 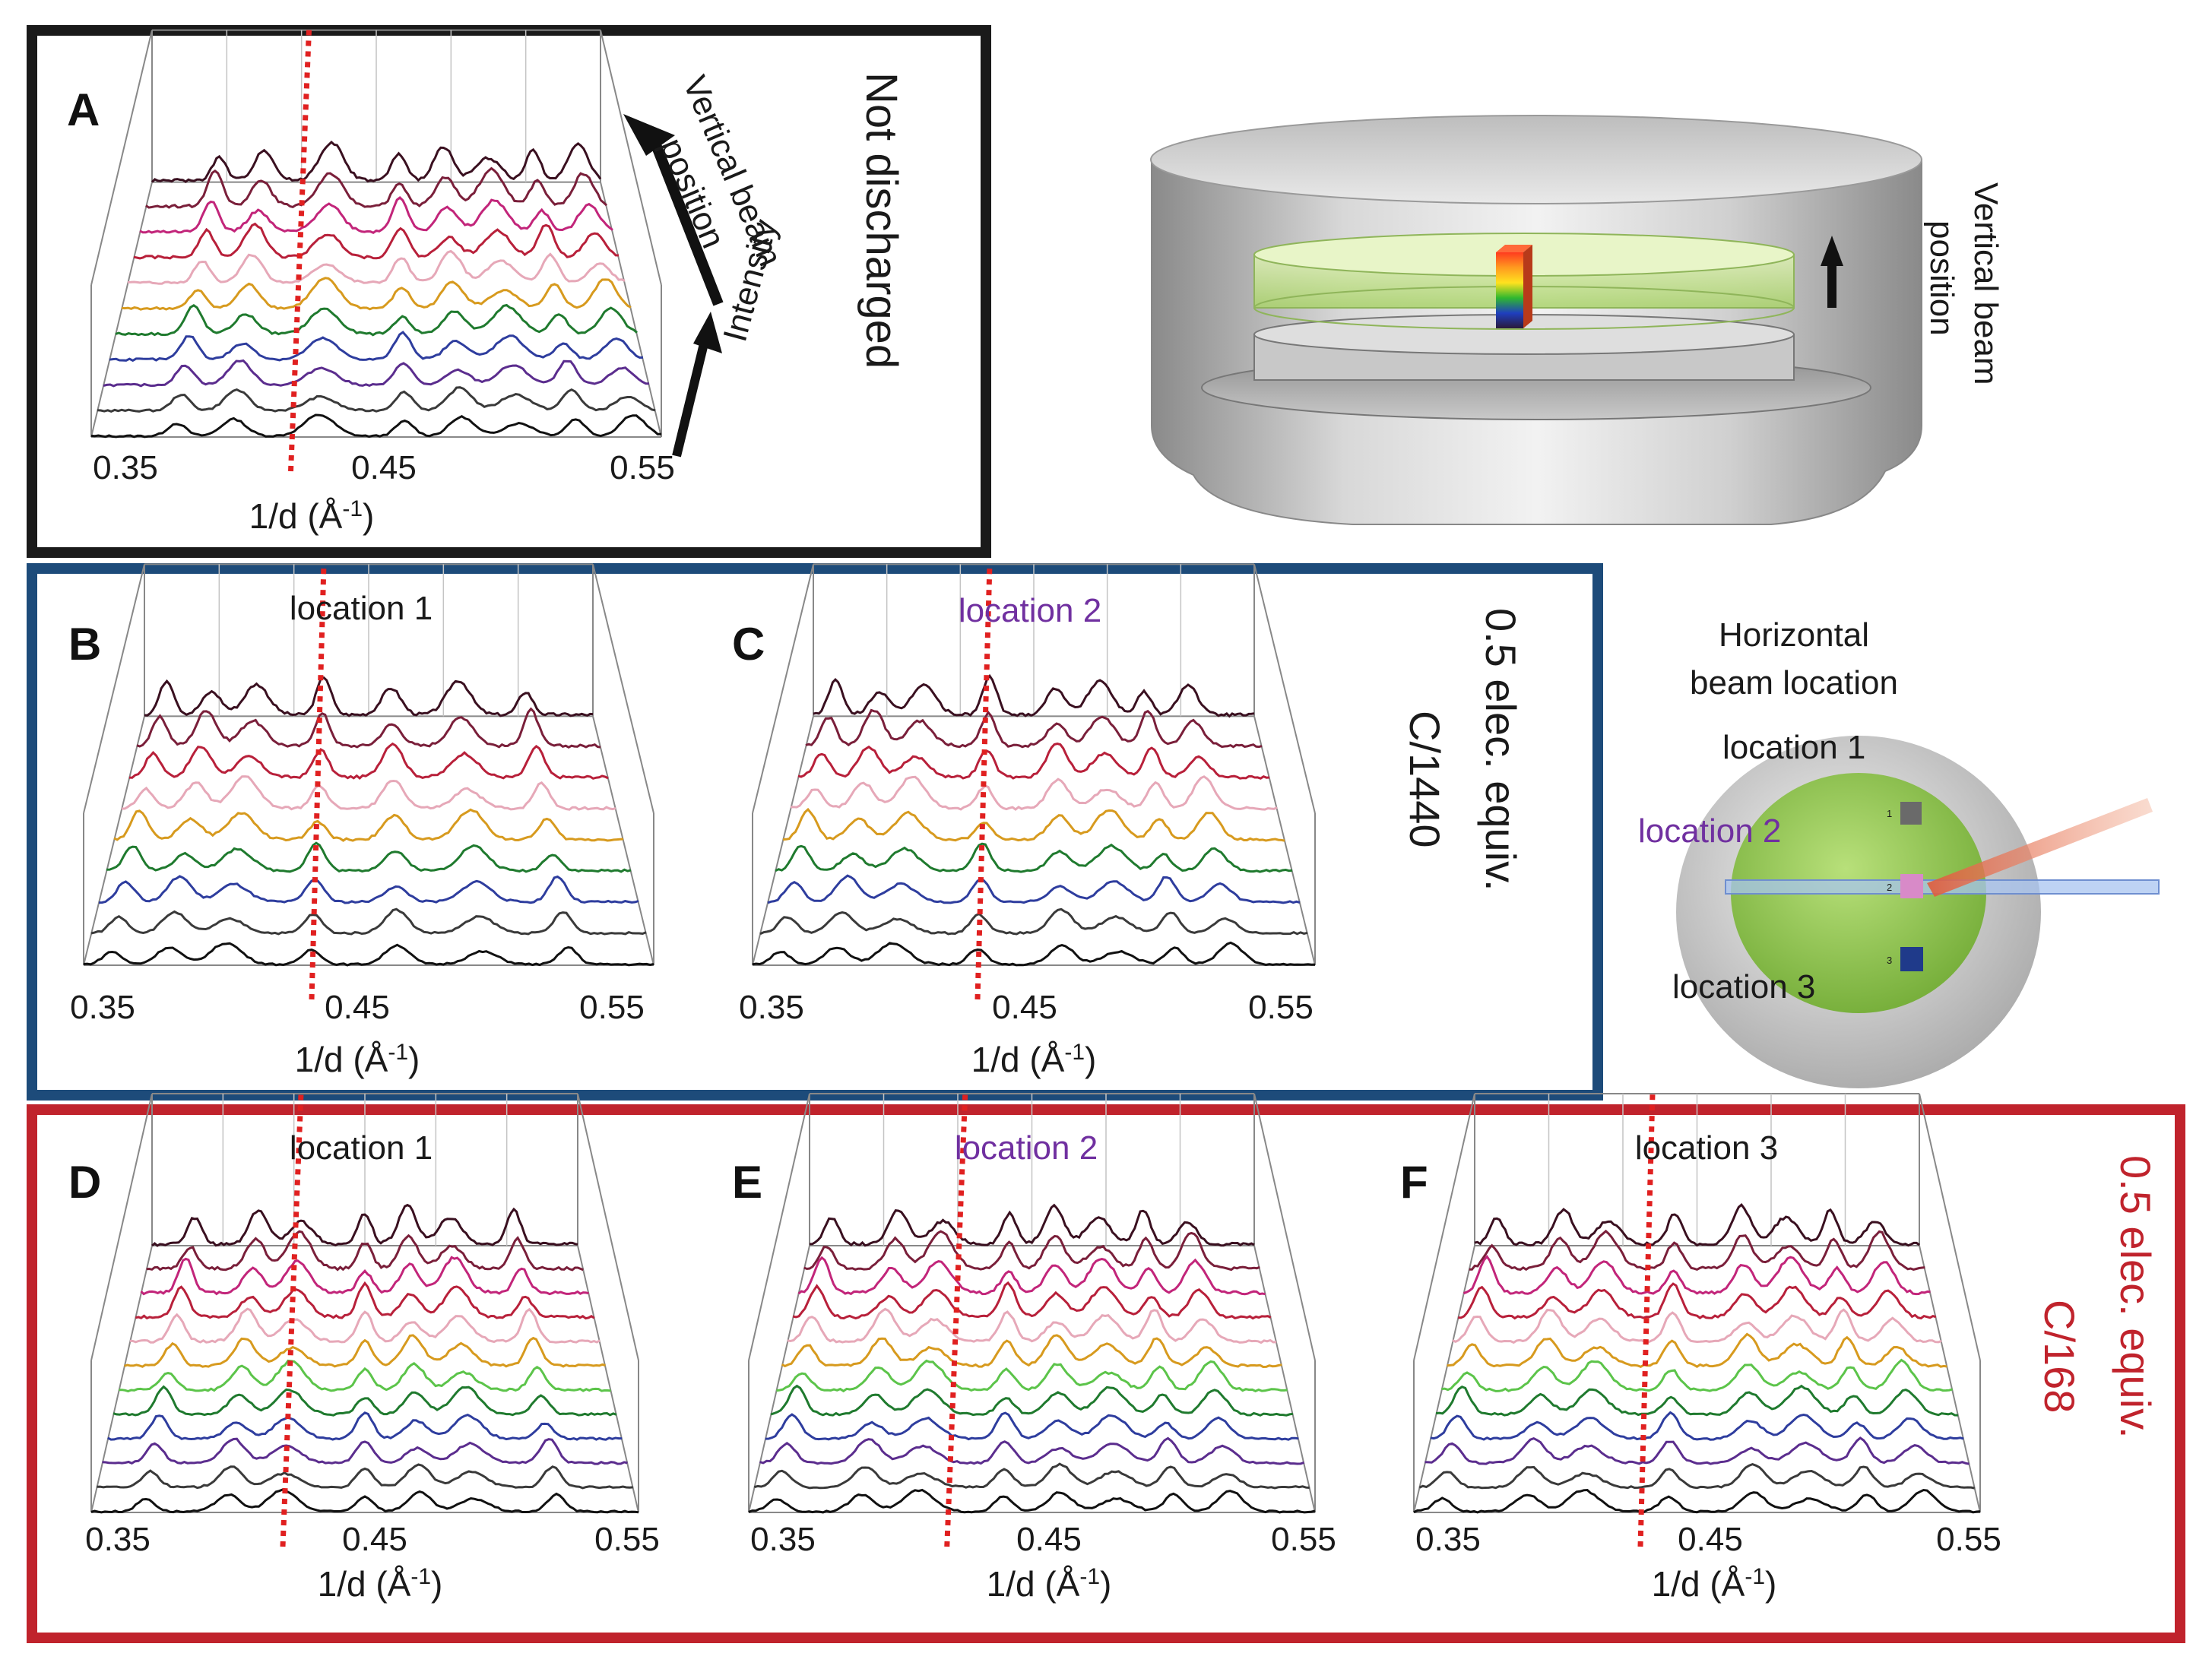 I want to click on label-not-discharged: Not discharged, so click(x=881, y=221).